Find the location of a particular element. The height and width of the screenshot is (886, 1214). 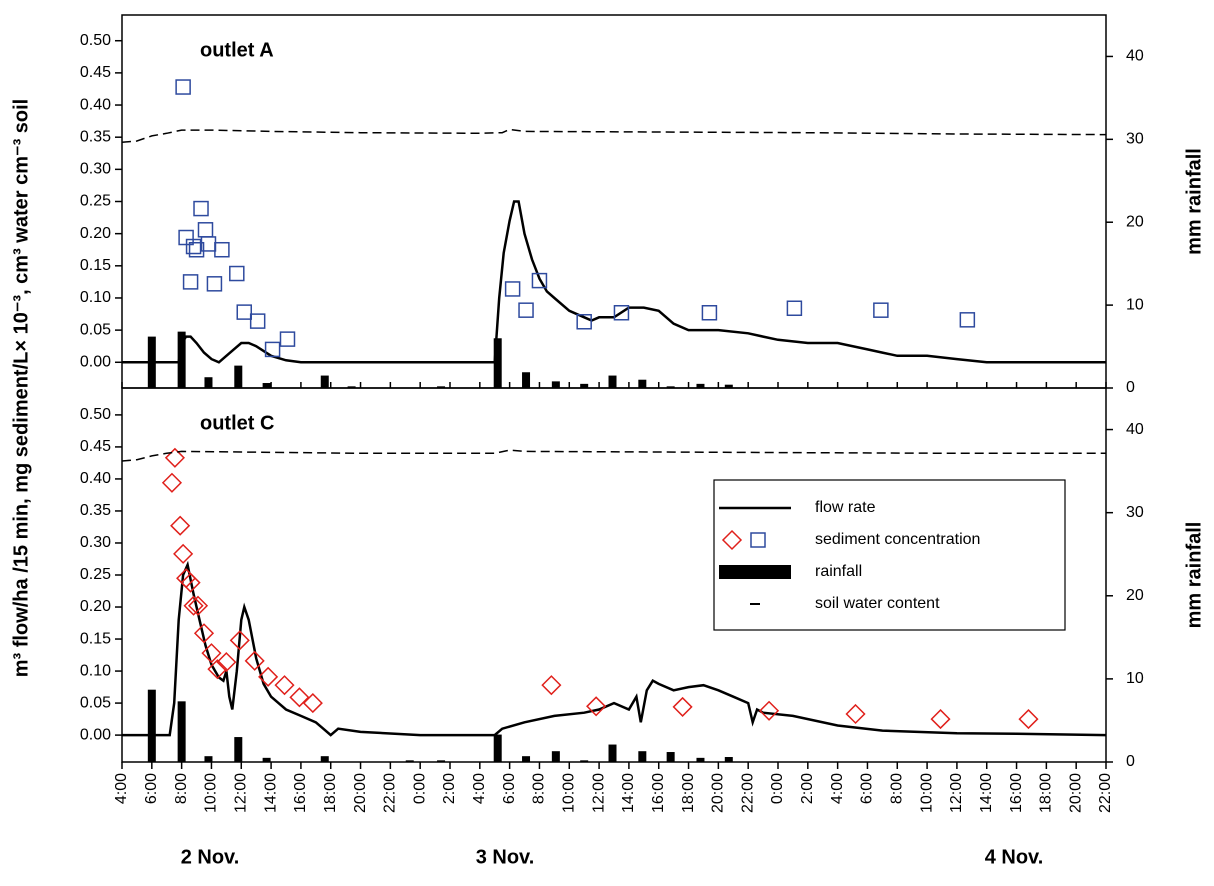

legend-label: soil water content is located at coordinates (877, 603).